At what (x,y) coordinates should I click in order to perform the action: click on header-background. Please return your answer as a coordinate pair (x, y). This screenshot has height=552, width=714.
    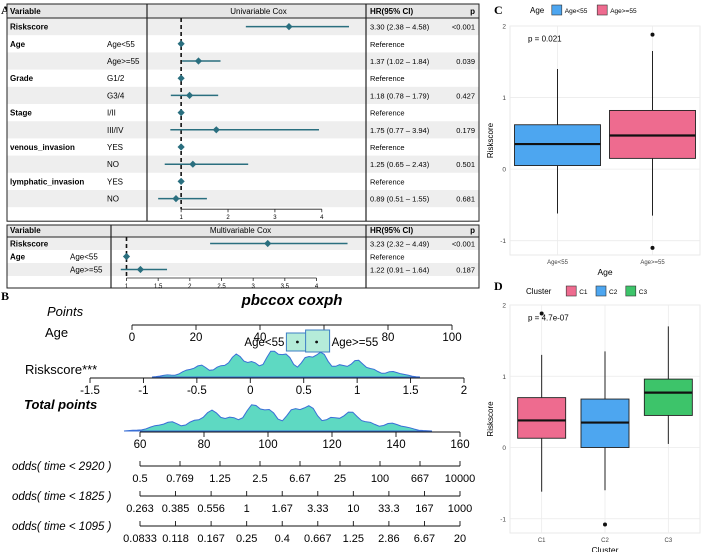
    Looking at the image, I should click on (243, 231).